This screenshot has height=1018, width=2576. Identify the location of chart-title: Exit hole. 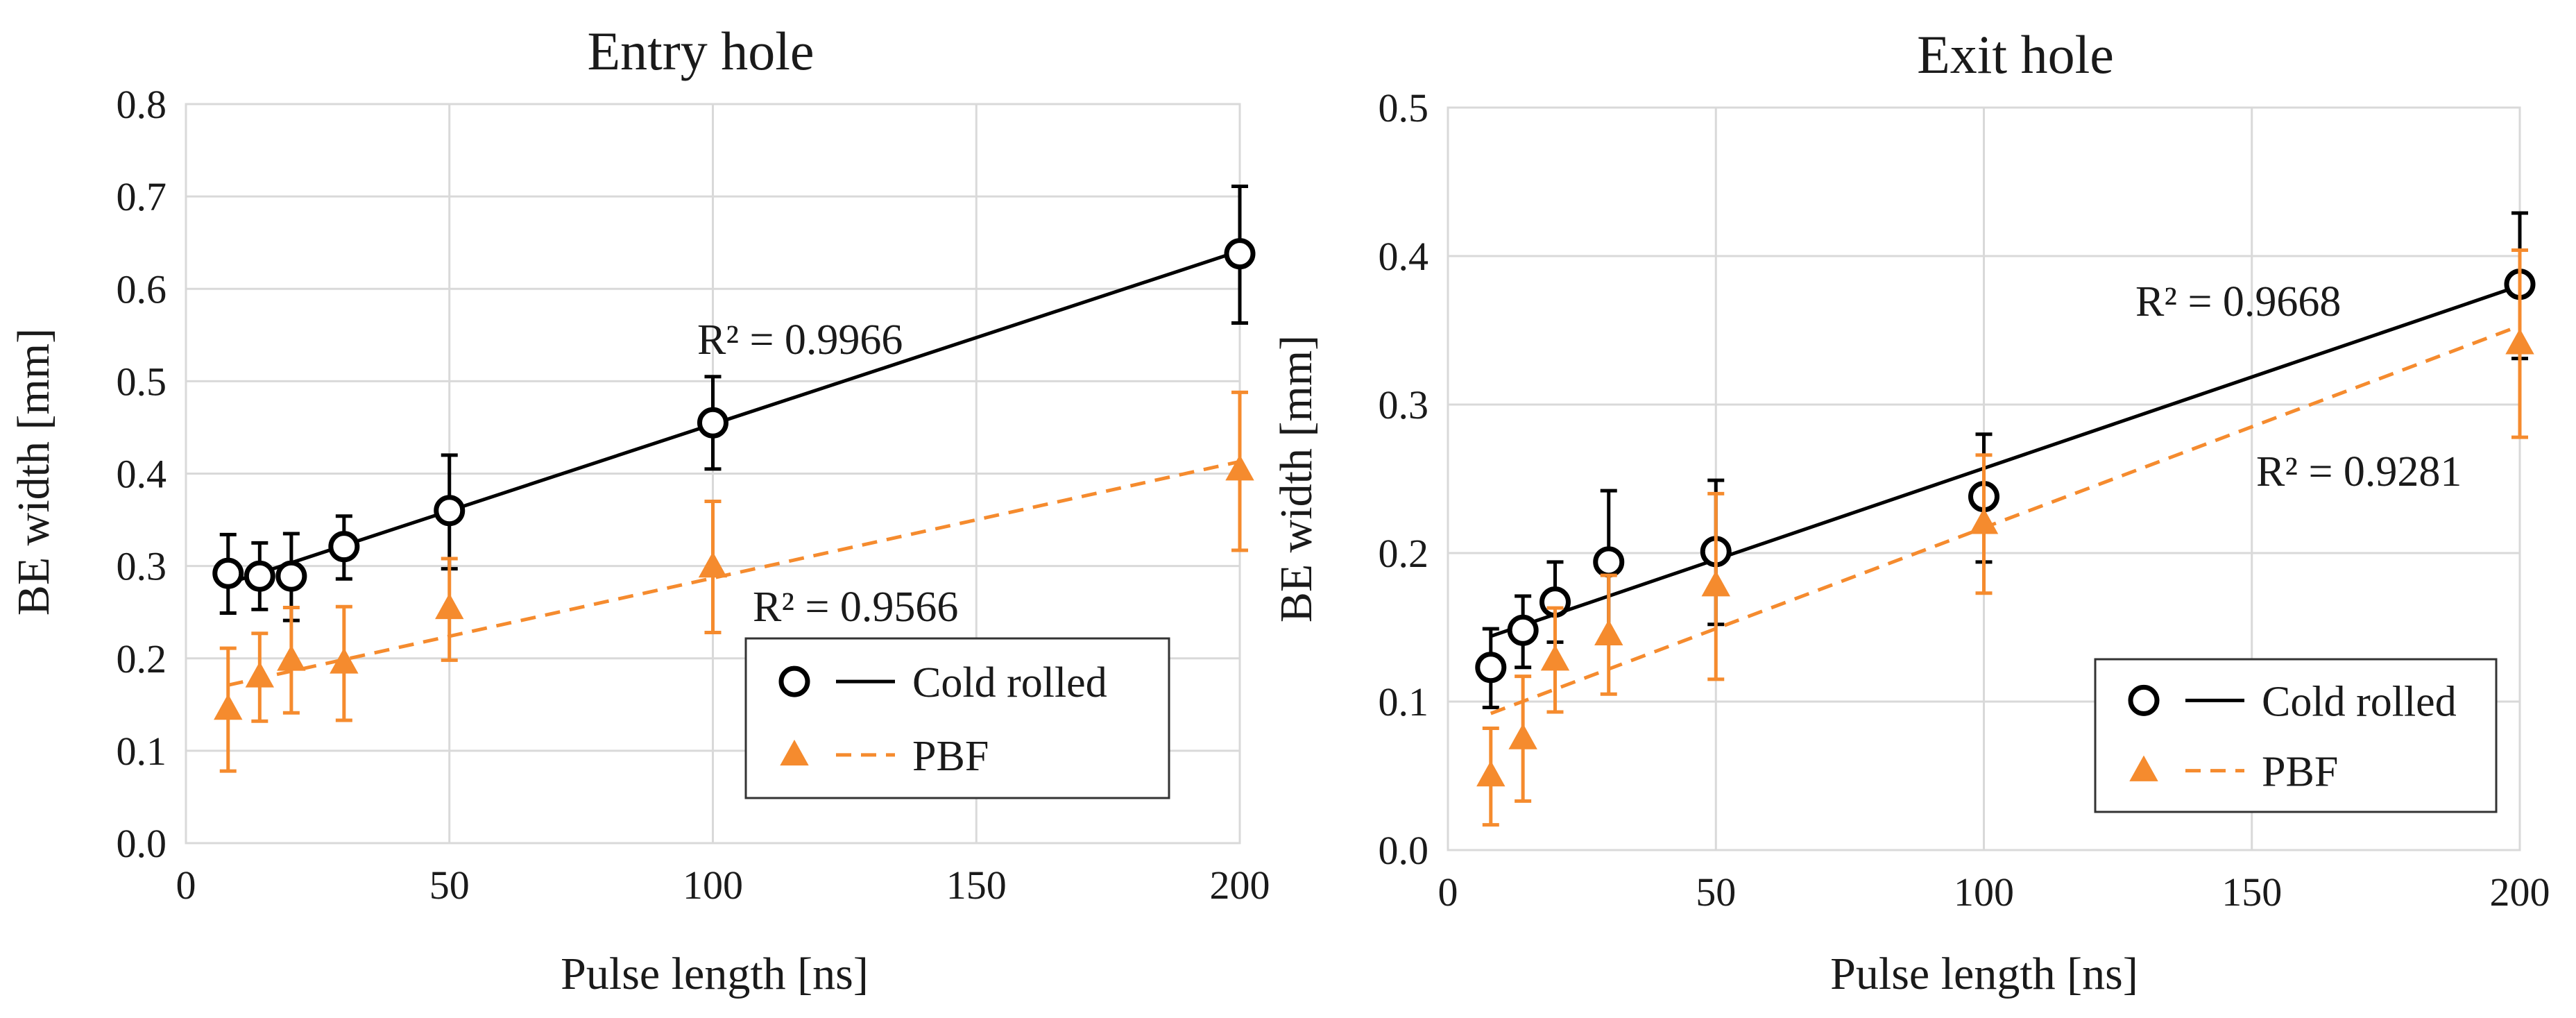
(2015, 54).